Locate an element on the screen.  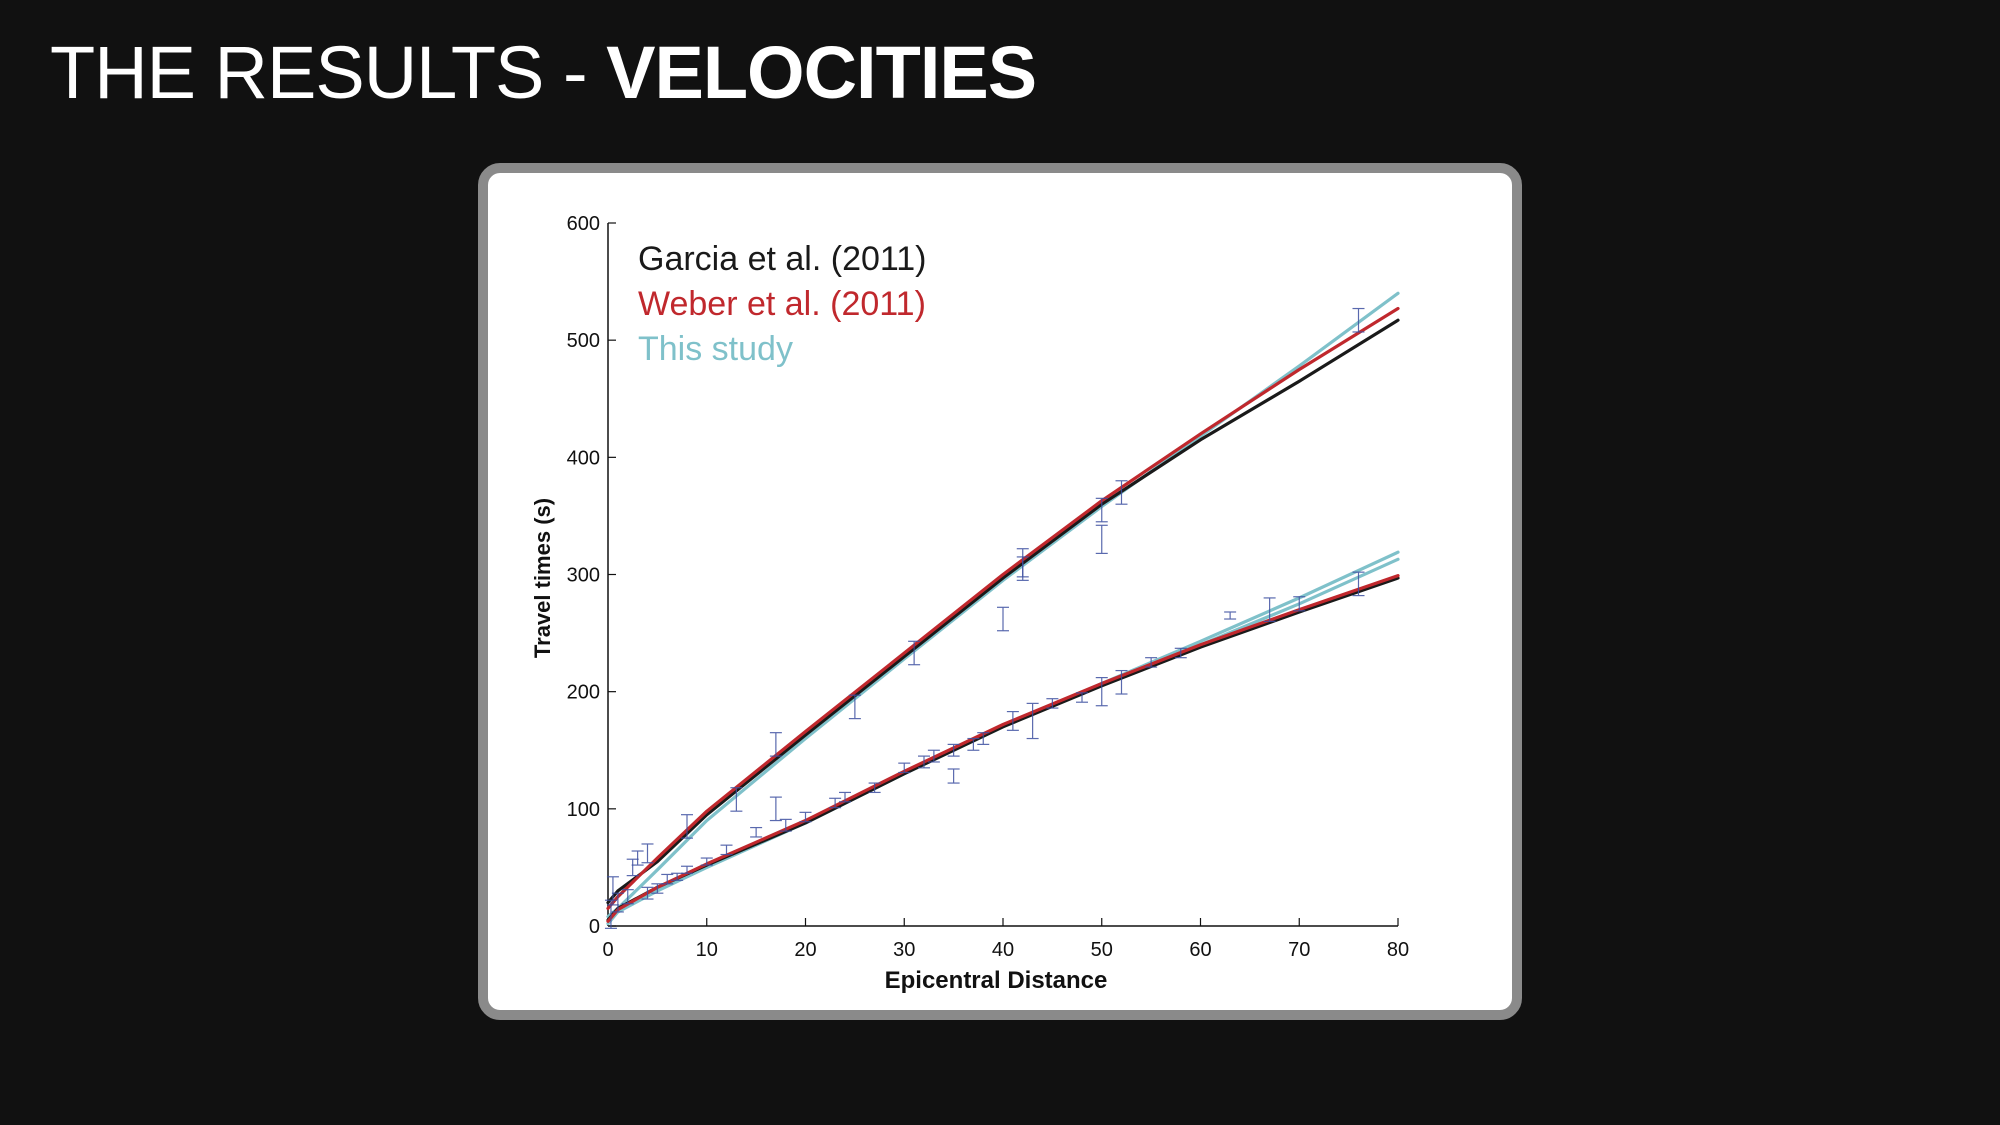
y-tick-label: 0 is located at coordinates (594, 927).